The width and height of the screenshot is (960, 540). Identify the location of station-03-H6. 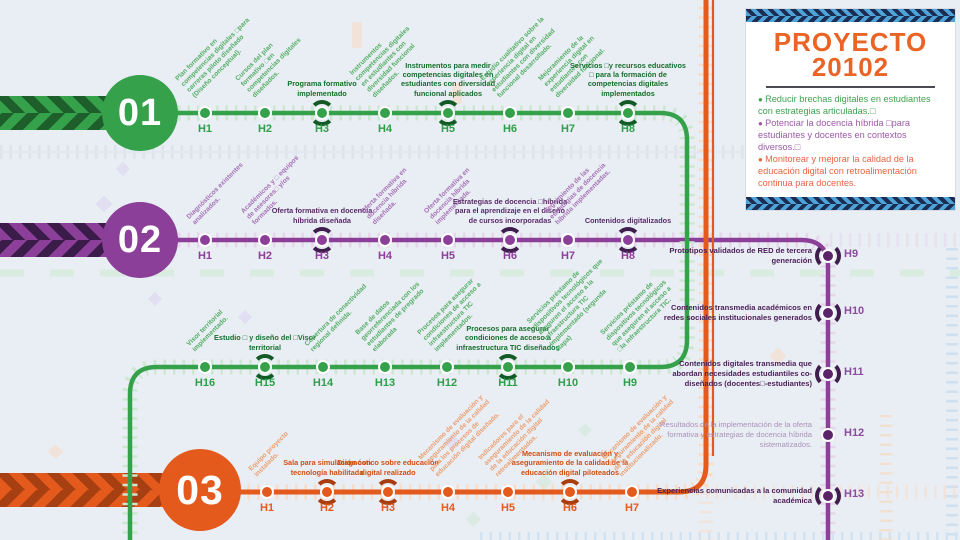
(570, 492).